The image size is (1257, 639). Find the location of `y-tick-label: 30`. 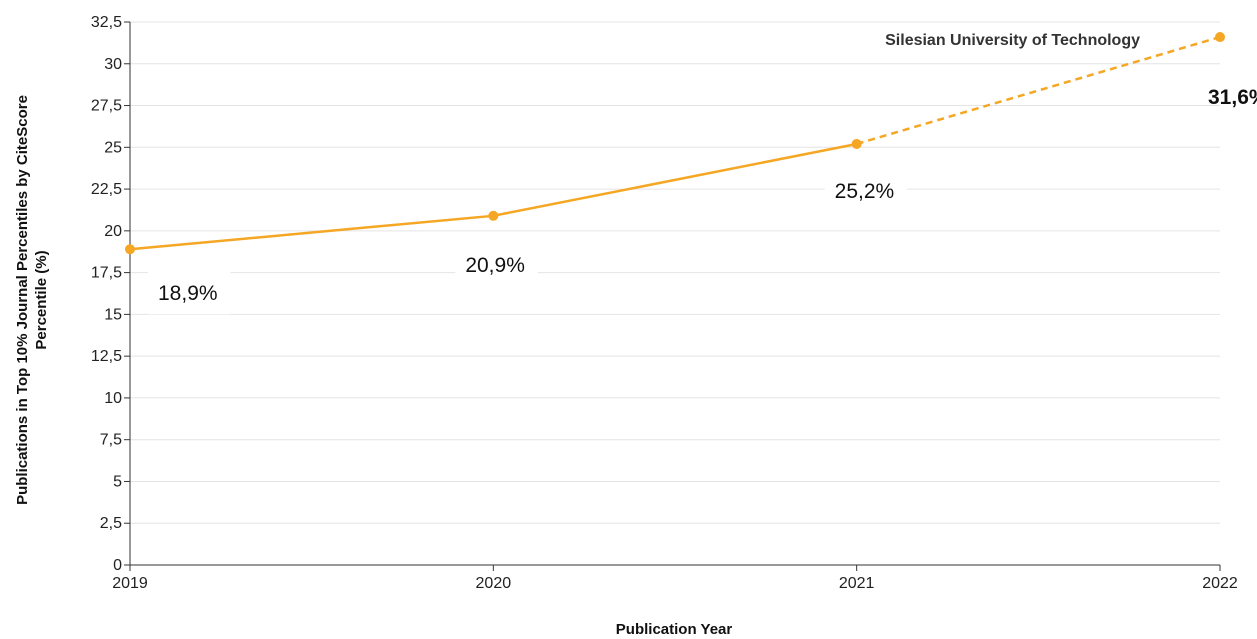

y-tick-label: 30 is located at coordinates (113, 64).